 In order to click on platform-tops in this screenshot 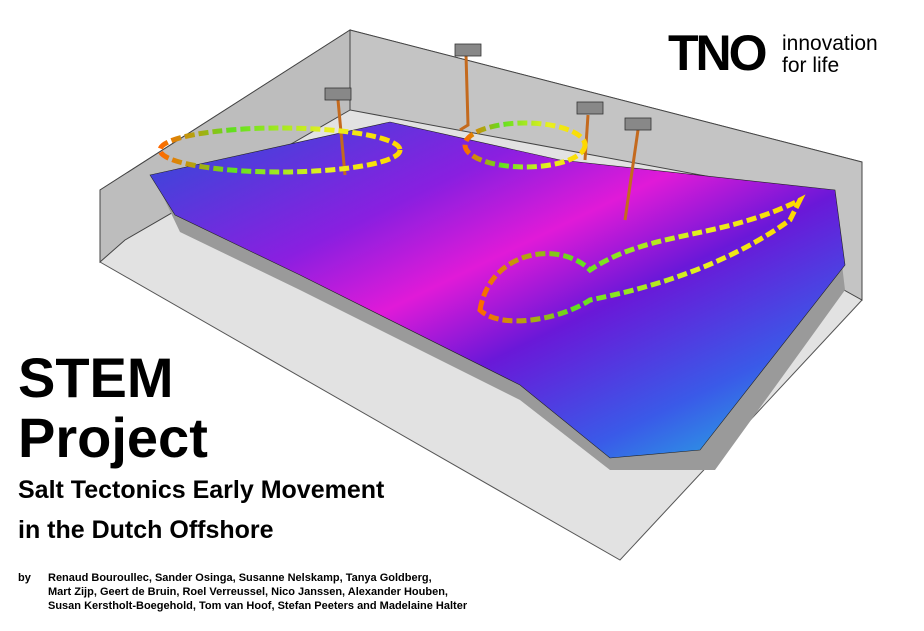, I will do `click(488, 87)`.